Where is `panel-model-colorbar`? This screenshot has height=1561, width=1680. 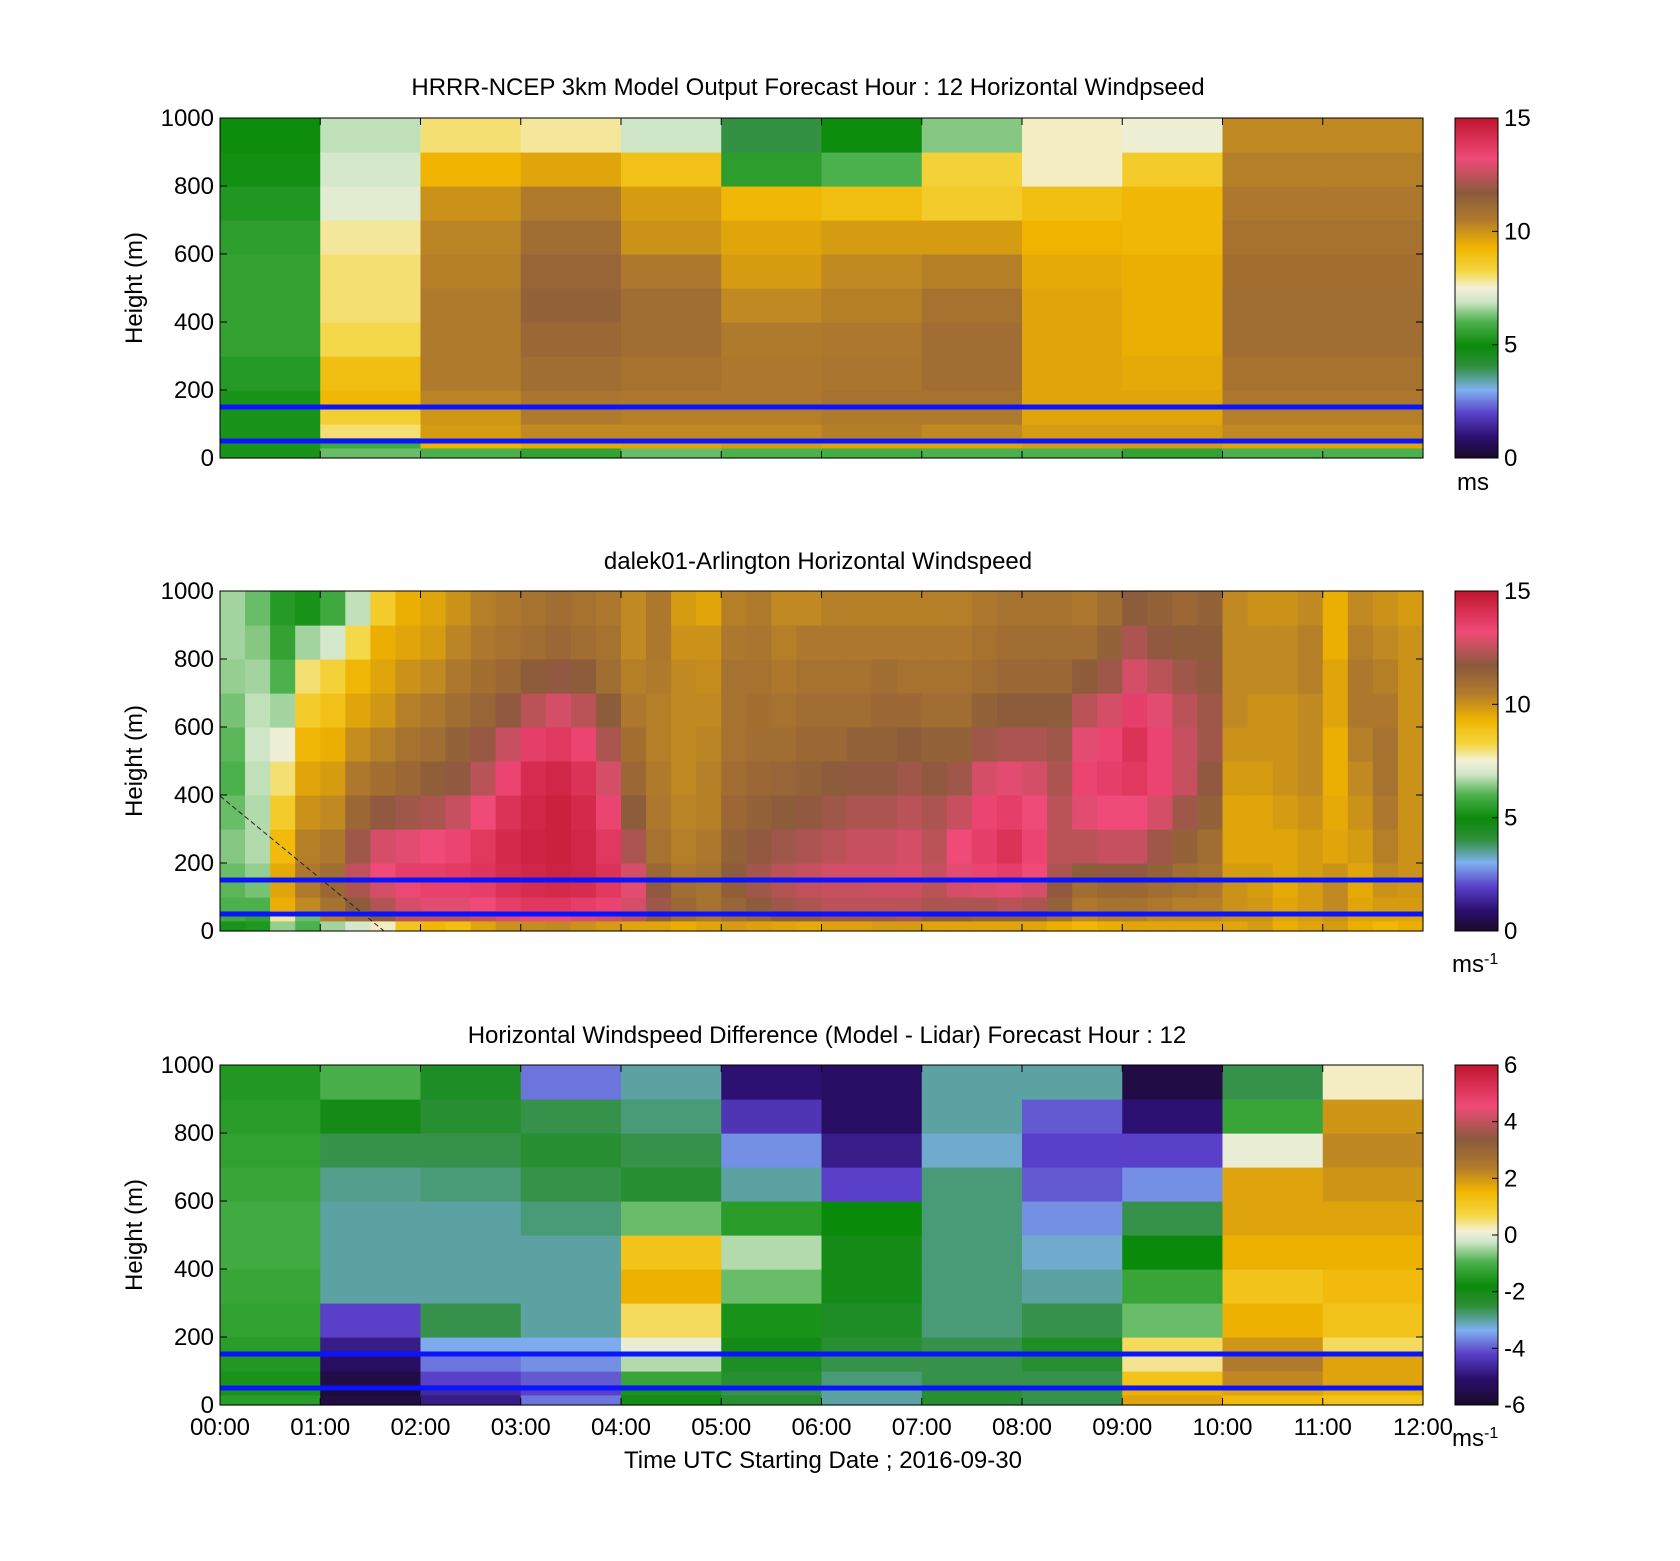
panel-model-colorbar is located at coordinates (1476, 288).